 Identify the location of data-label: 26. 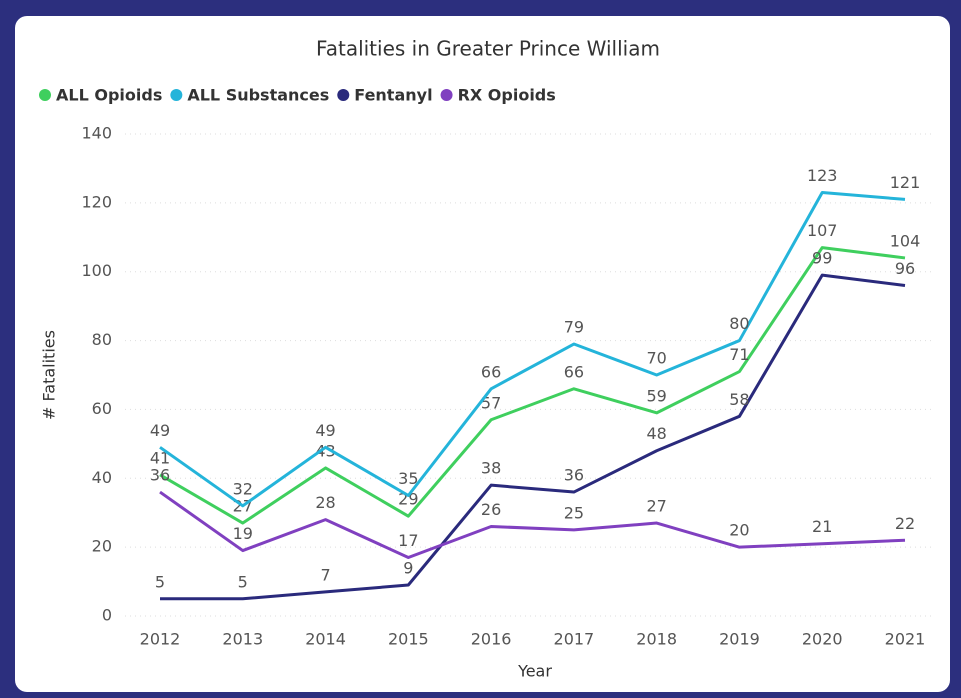
(491, 509).